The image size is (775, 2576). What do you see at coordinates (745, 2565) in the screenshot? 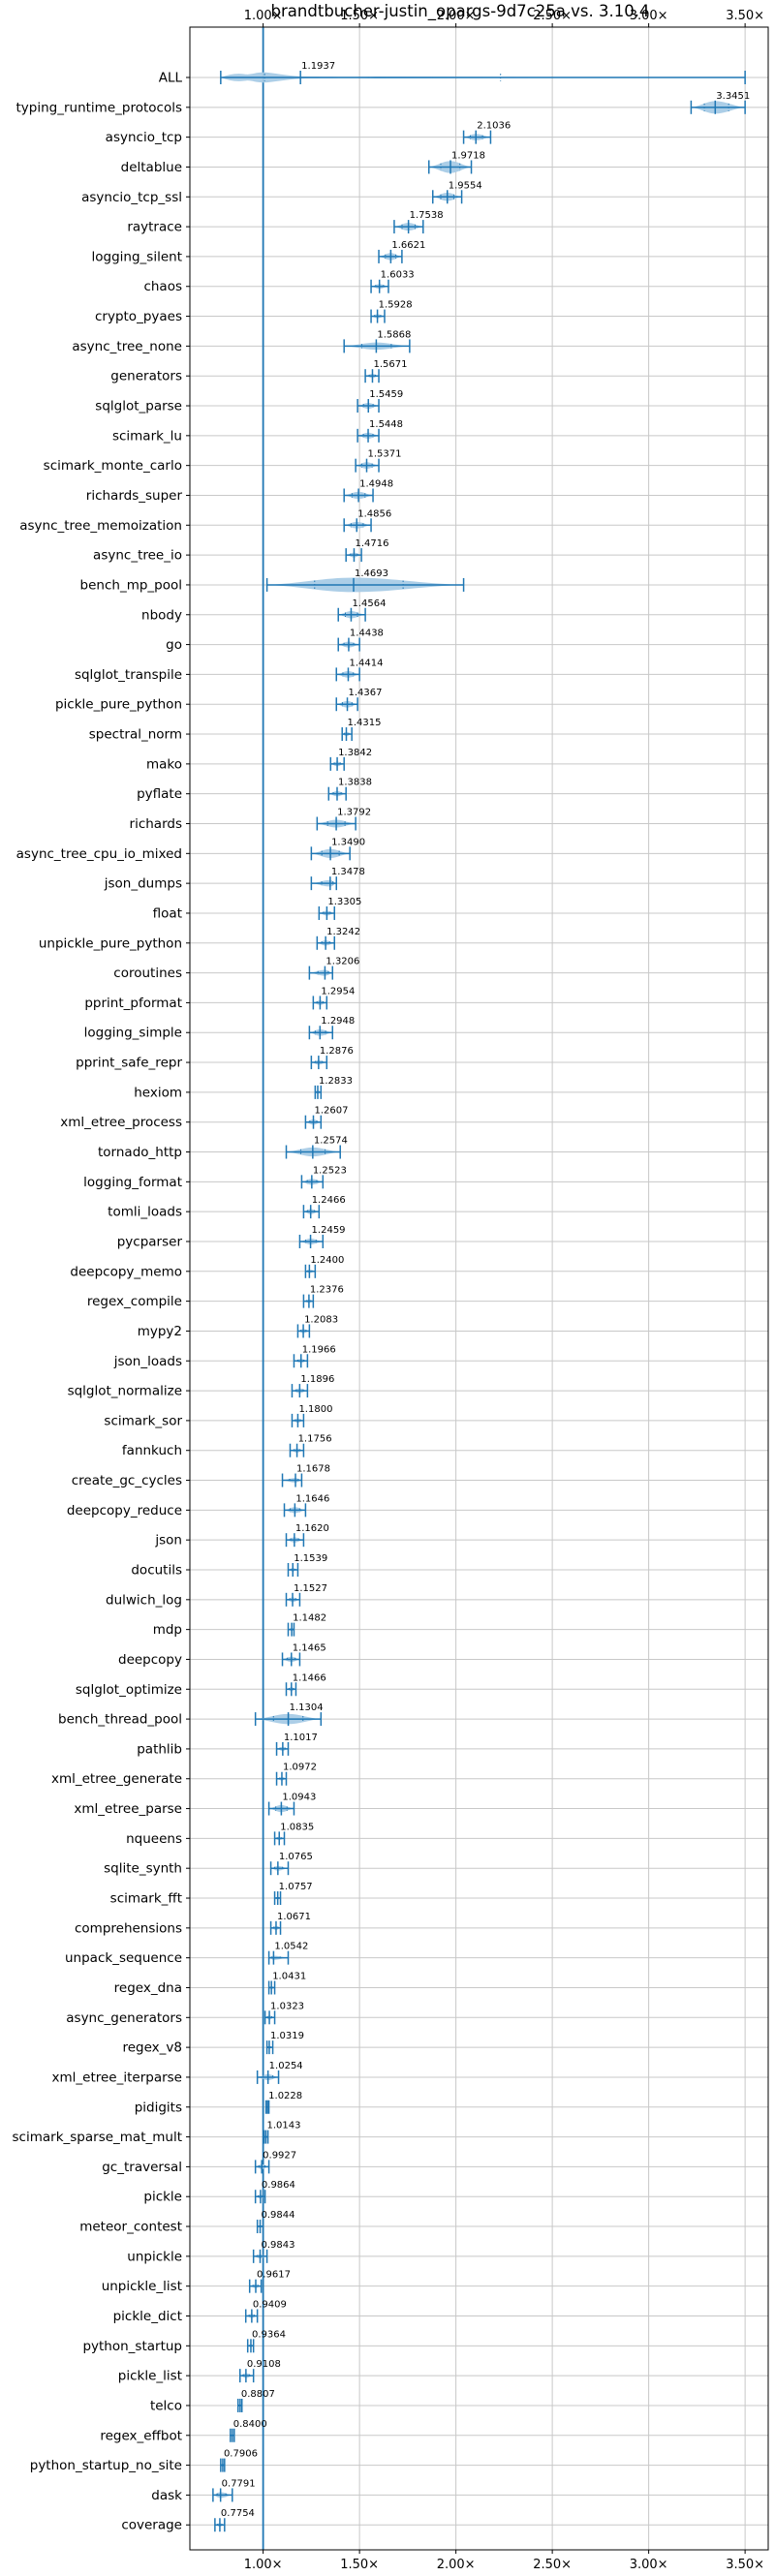
I see `x-tick-label-bottom: 3.50×` at bounding box center [745, 2565].